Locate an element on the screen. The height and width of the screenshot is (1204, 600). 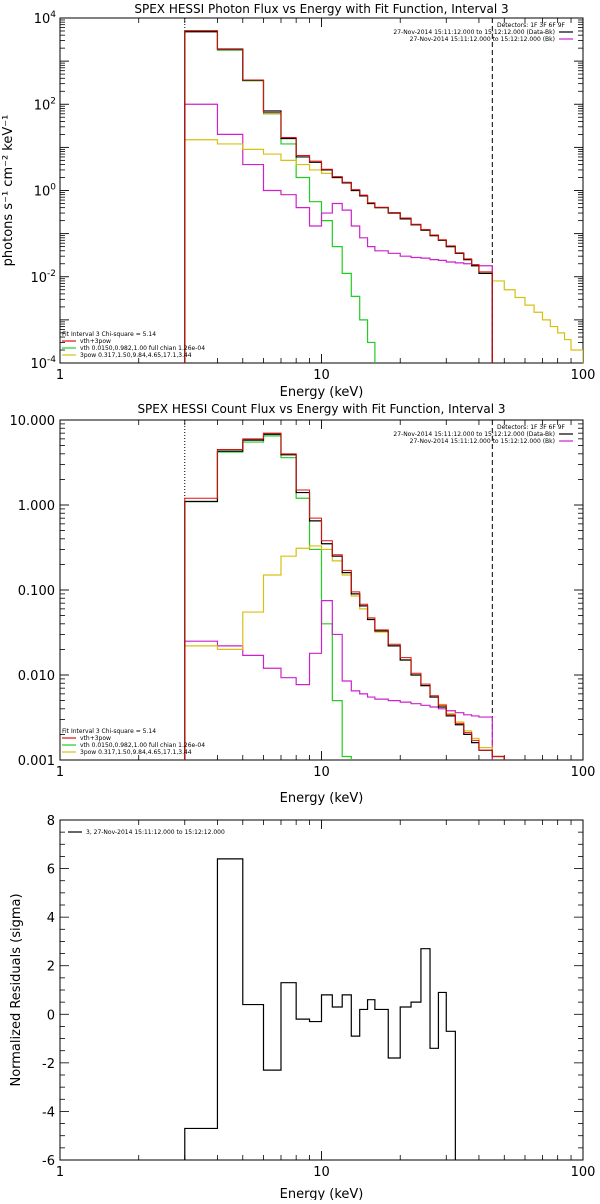
data-area is located at coordinates (320, 1009).